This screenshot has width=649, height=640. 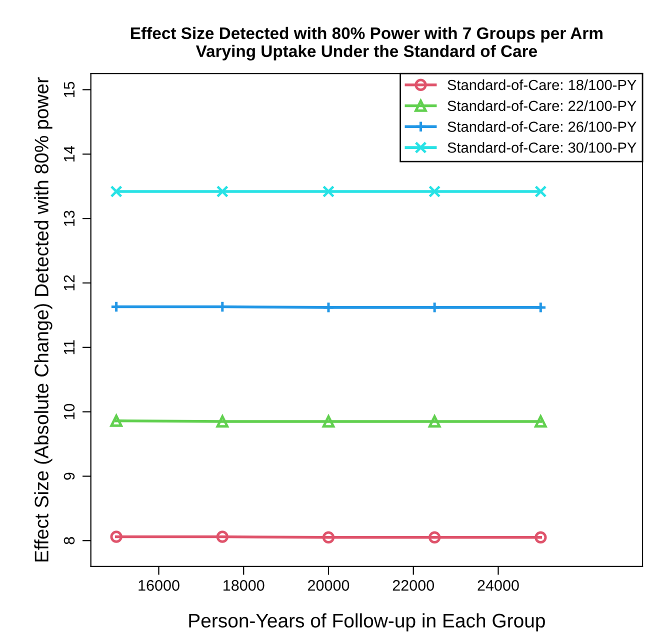 What do you see at coordinates (366, 43) in the screenshot?
I see `chart-title: Effect Size Detected with 80% Power with 7 Groups per Arm Varying Uptake Under the Standard of Care` at bounding box center [366, 43].